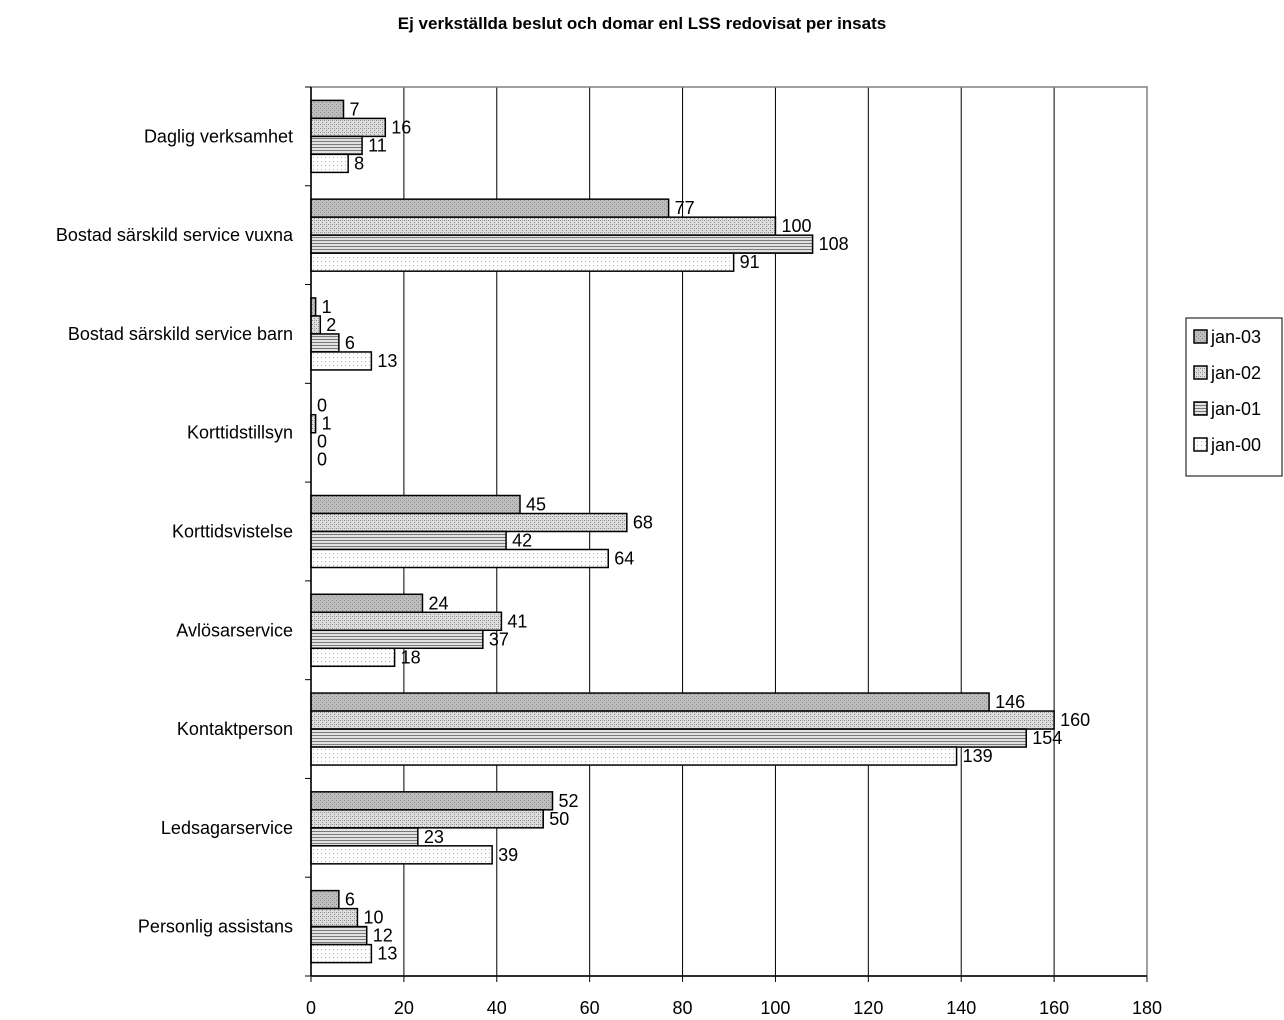 The image size is (1284, 1020). Describe the element at coordinates (235, 729) in the screenshot. I see `category-label: Kontaktperson` at that location.